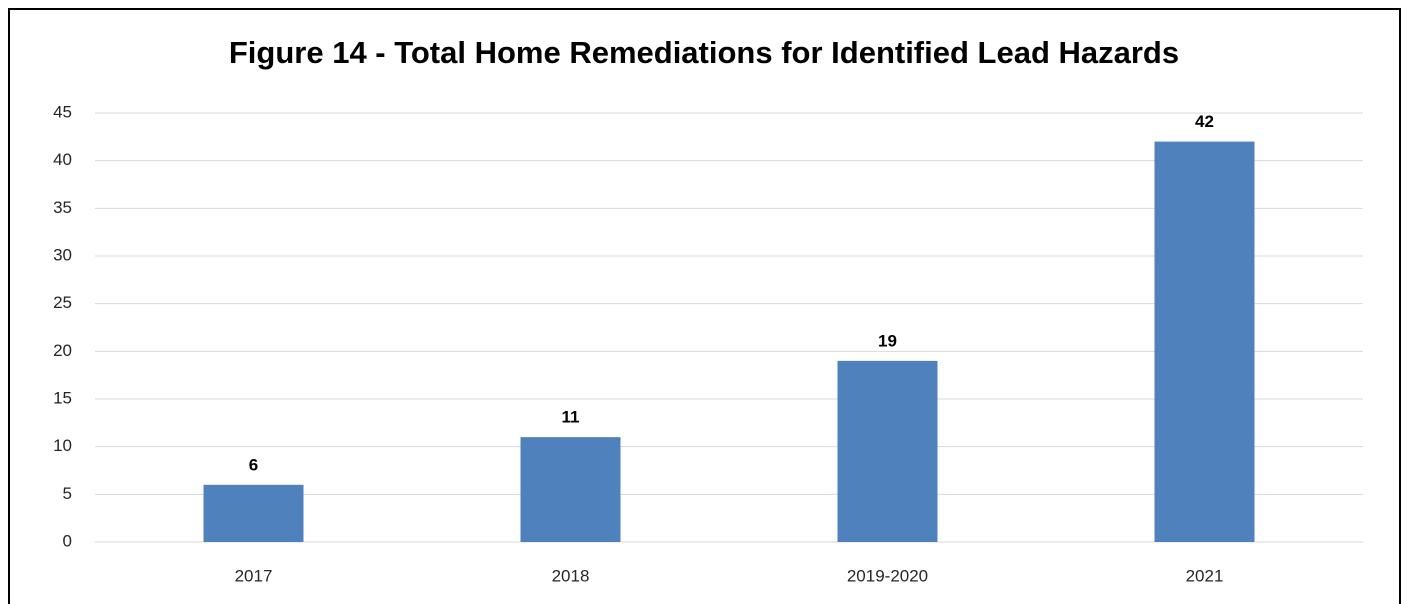  What do you see at coordinates (62, 350) in the screenshot?
I see `y-tick-label: 20` at bounding box center [62, 350].